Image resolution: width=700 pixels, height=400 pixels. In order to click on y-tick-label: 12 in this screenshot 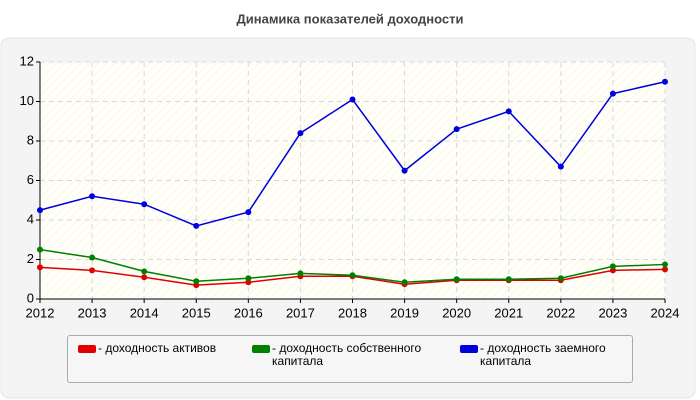, I will do `click(27, 60)`.